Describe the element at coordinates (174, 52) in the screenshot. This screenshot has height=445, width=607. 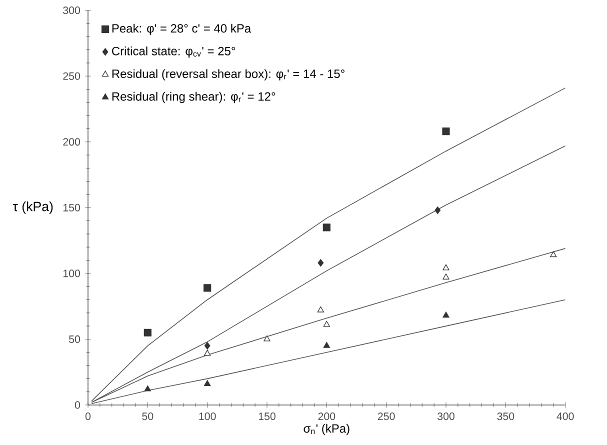
I see `legend-label: Critical state: φ$_{cv}$' = 25°` at that location.